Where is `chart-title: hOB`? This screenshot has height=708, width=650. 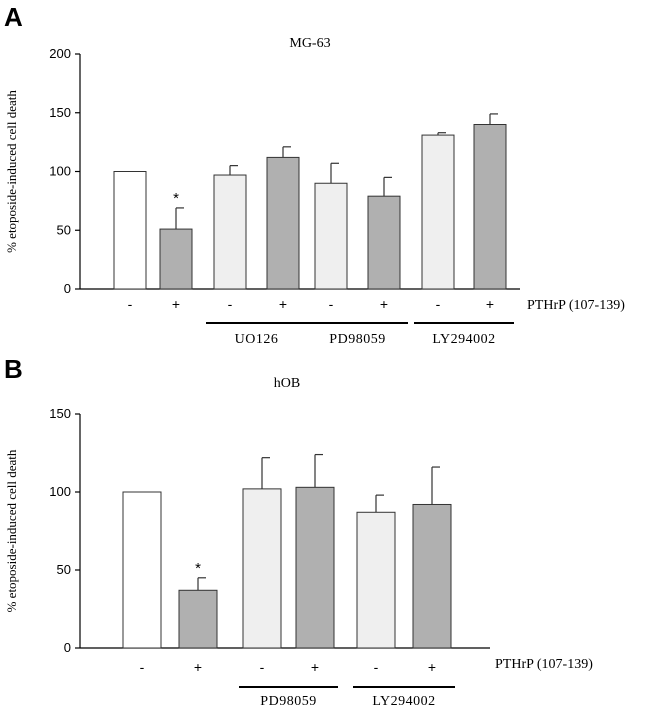 chart-title: hOB is located at coordinates (287, 383).